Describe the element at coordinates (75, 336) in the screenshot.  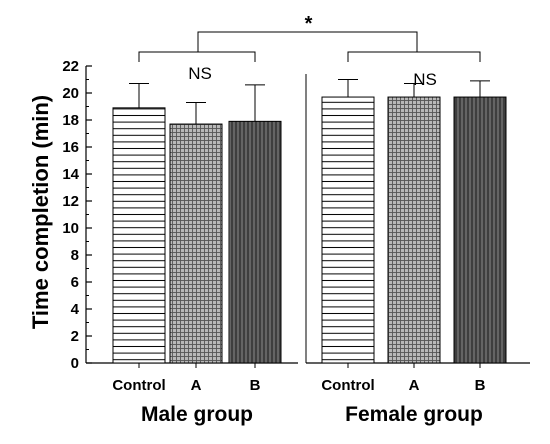
I see `y-tick-label: 2` at that location.